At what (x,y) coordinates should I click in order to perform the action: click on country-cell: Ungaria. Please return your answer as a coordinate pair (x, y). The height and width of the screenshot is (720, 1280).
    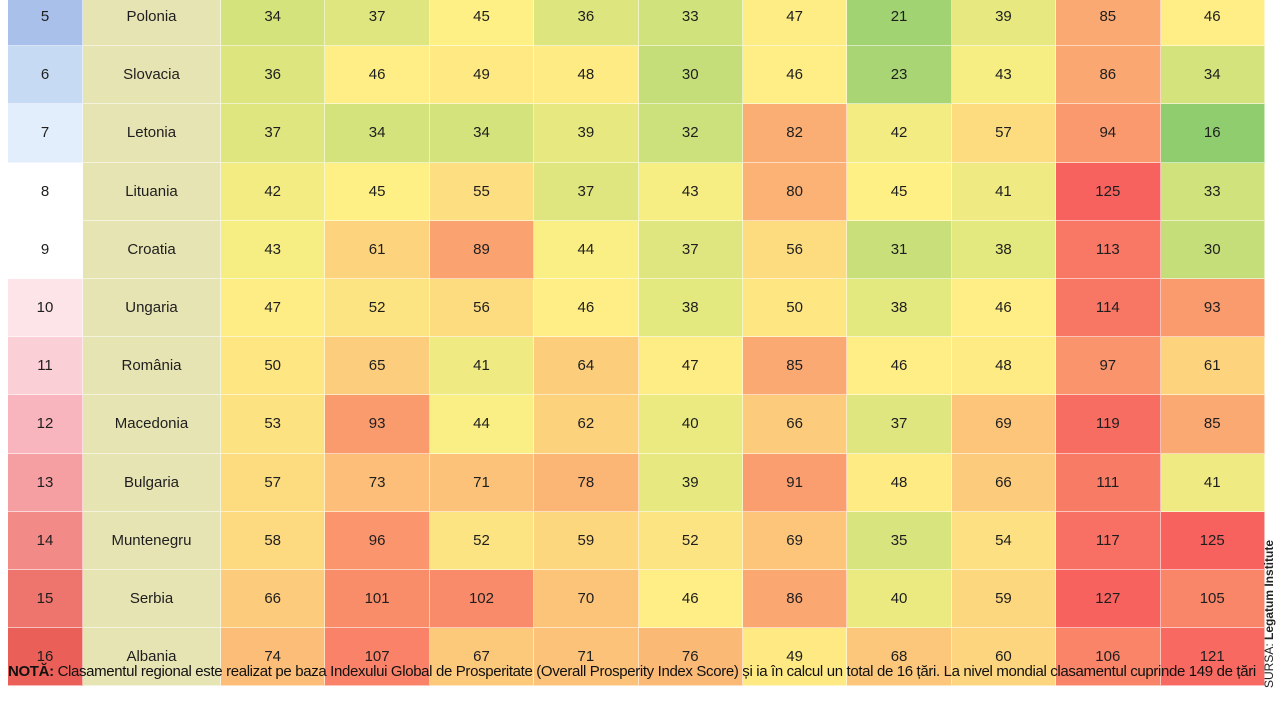
    Looking at the image, I should click on (152, 308).